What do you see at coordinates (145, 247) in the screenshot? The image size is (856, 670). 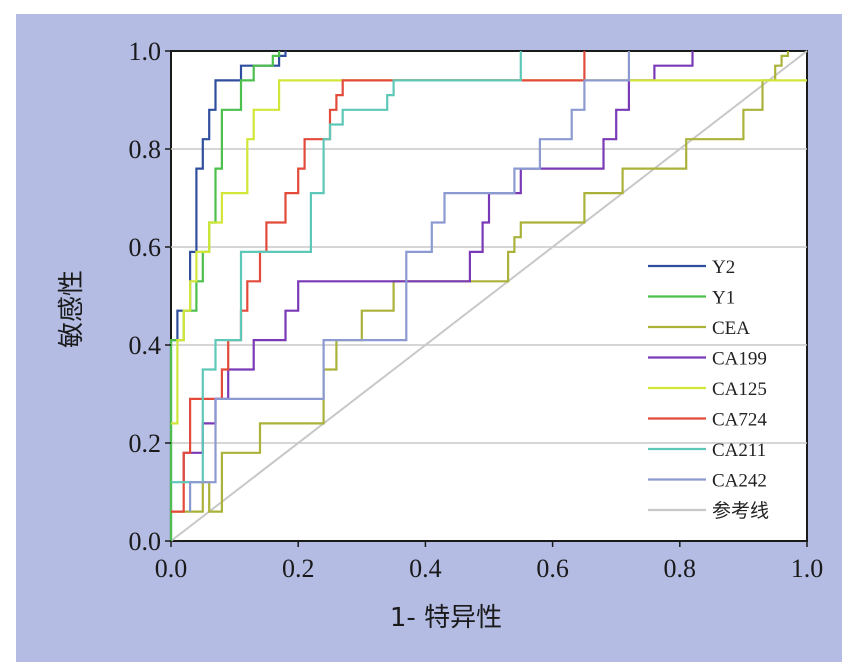 I see `y-tick-label-3: 0.6` at bounding box center [145, 247].